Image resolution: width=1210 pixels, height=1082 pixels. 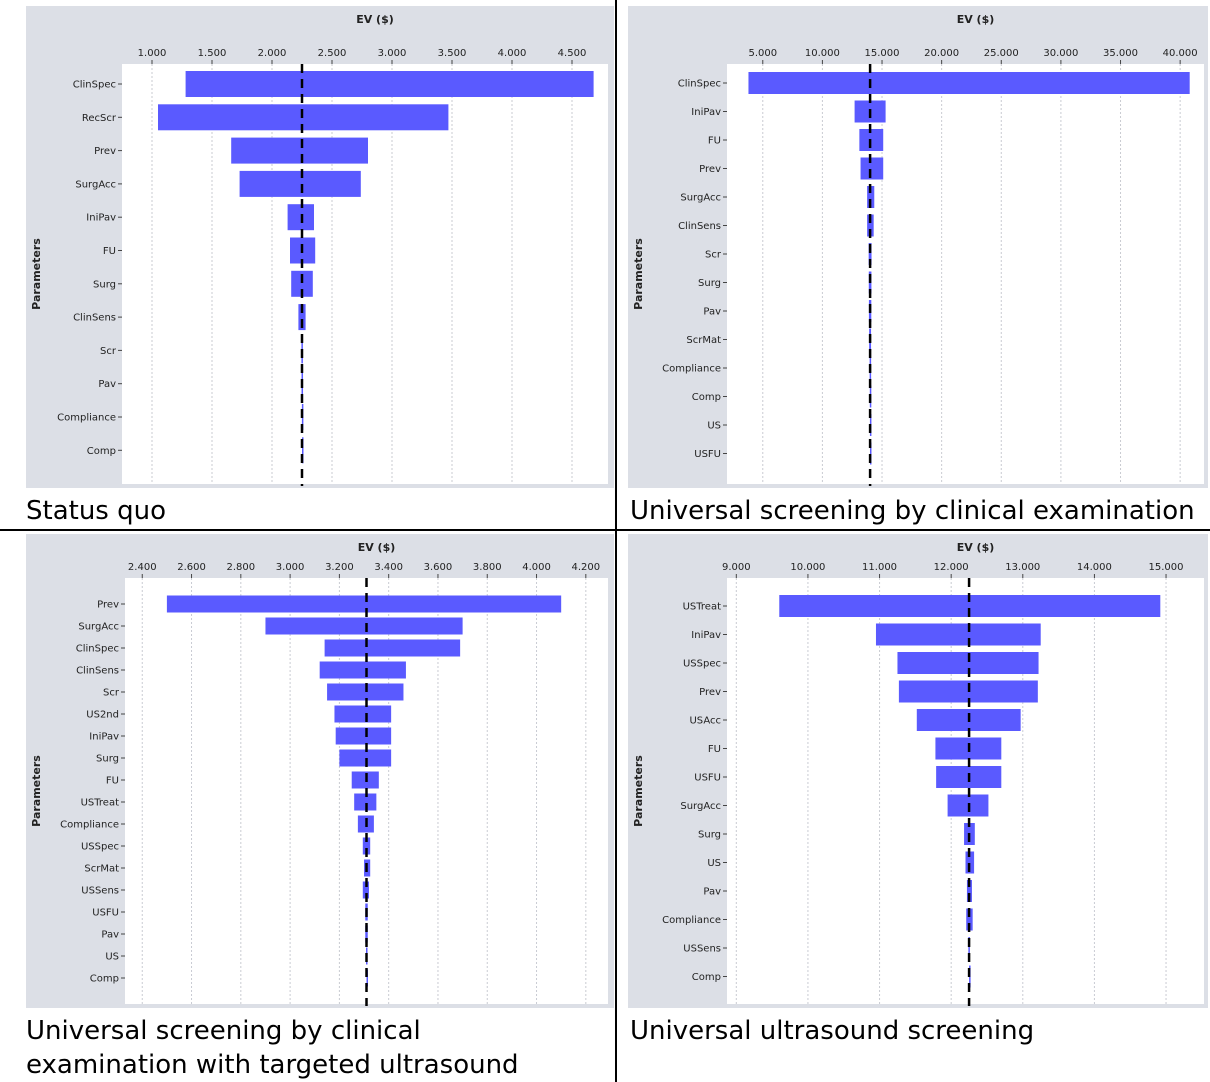 What do you see at coordinates (99, 118) in the screenshot?
I see `category-label: RecScr` at bounding box center [99, 118].